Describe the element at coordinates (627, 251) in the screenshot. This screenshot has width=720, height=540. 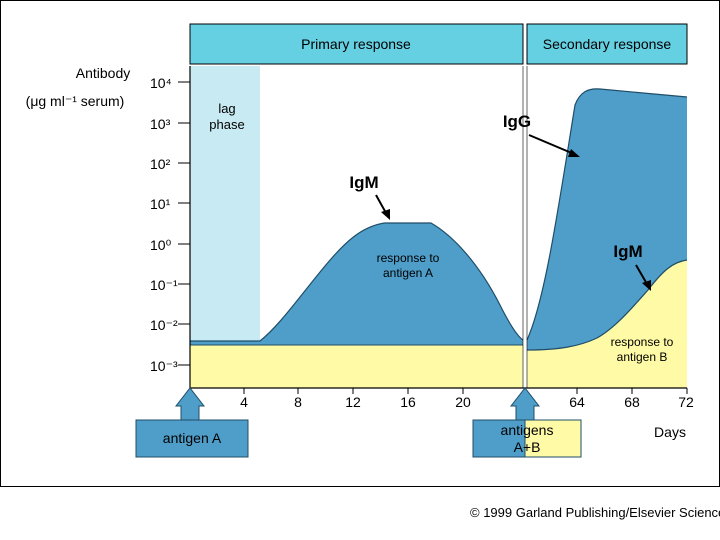
I see `igm-secondary-label: IgM` at that location.